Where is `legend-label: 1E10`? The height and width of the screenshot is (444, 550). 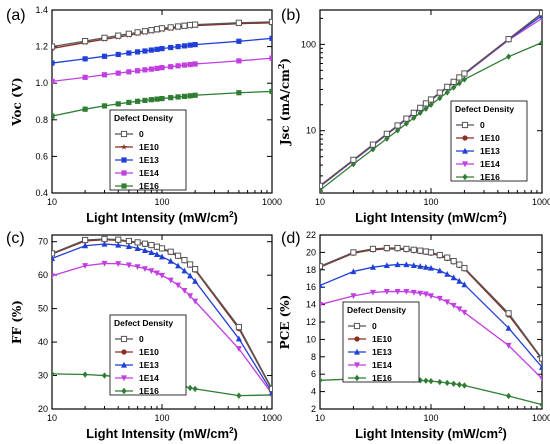
legend-label: 1E10 is located at coordinates (149, 147).